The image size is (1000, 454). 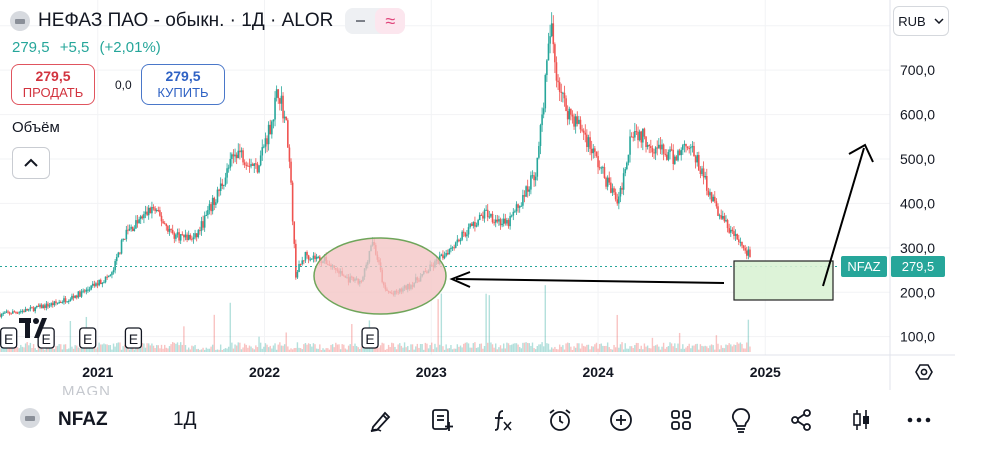 What do you see at coordinates (186, 20) in the screenshot?
I see `symbol-title: НЕФАЗ ПАО - обыкн. · 1Д · ALOR` at bounding box center [186, 20].